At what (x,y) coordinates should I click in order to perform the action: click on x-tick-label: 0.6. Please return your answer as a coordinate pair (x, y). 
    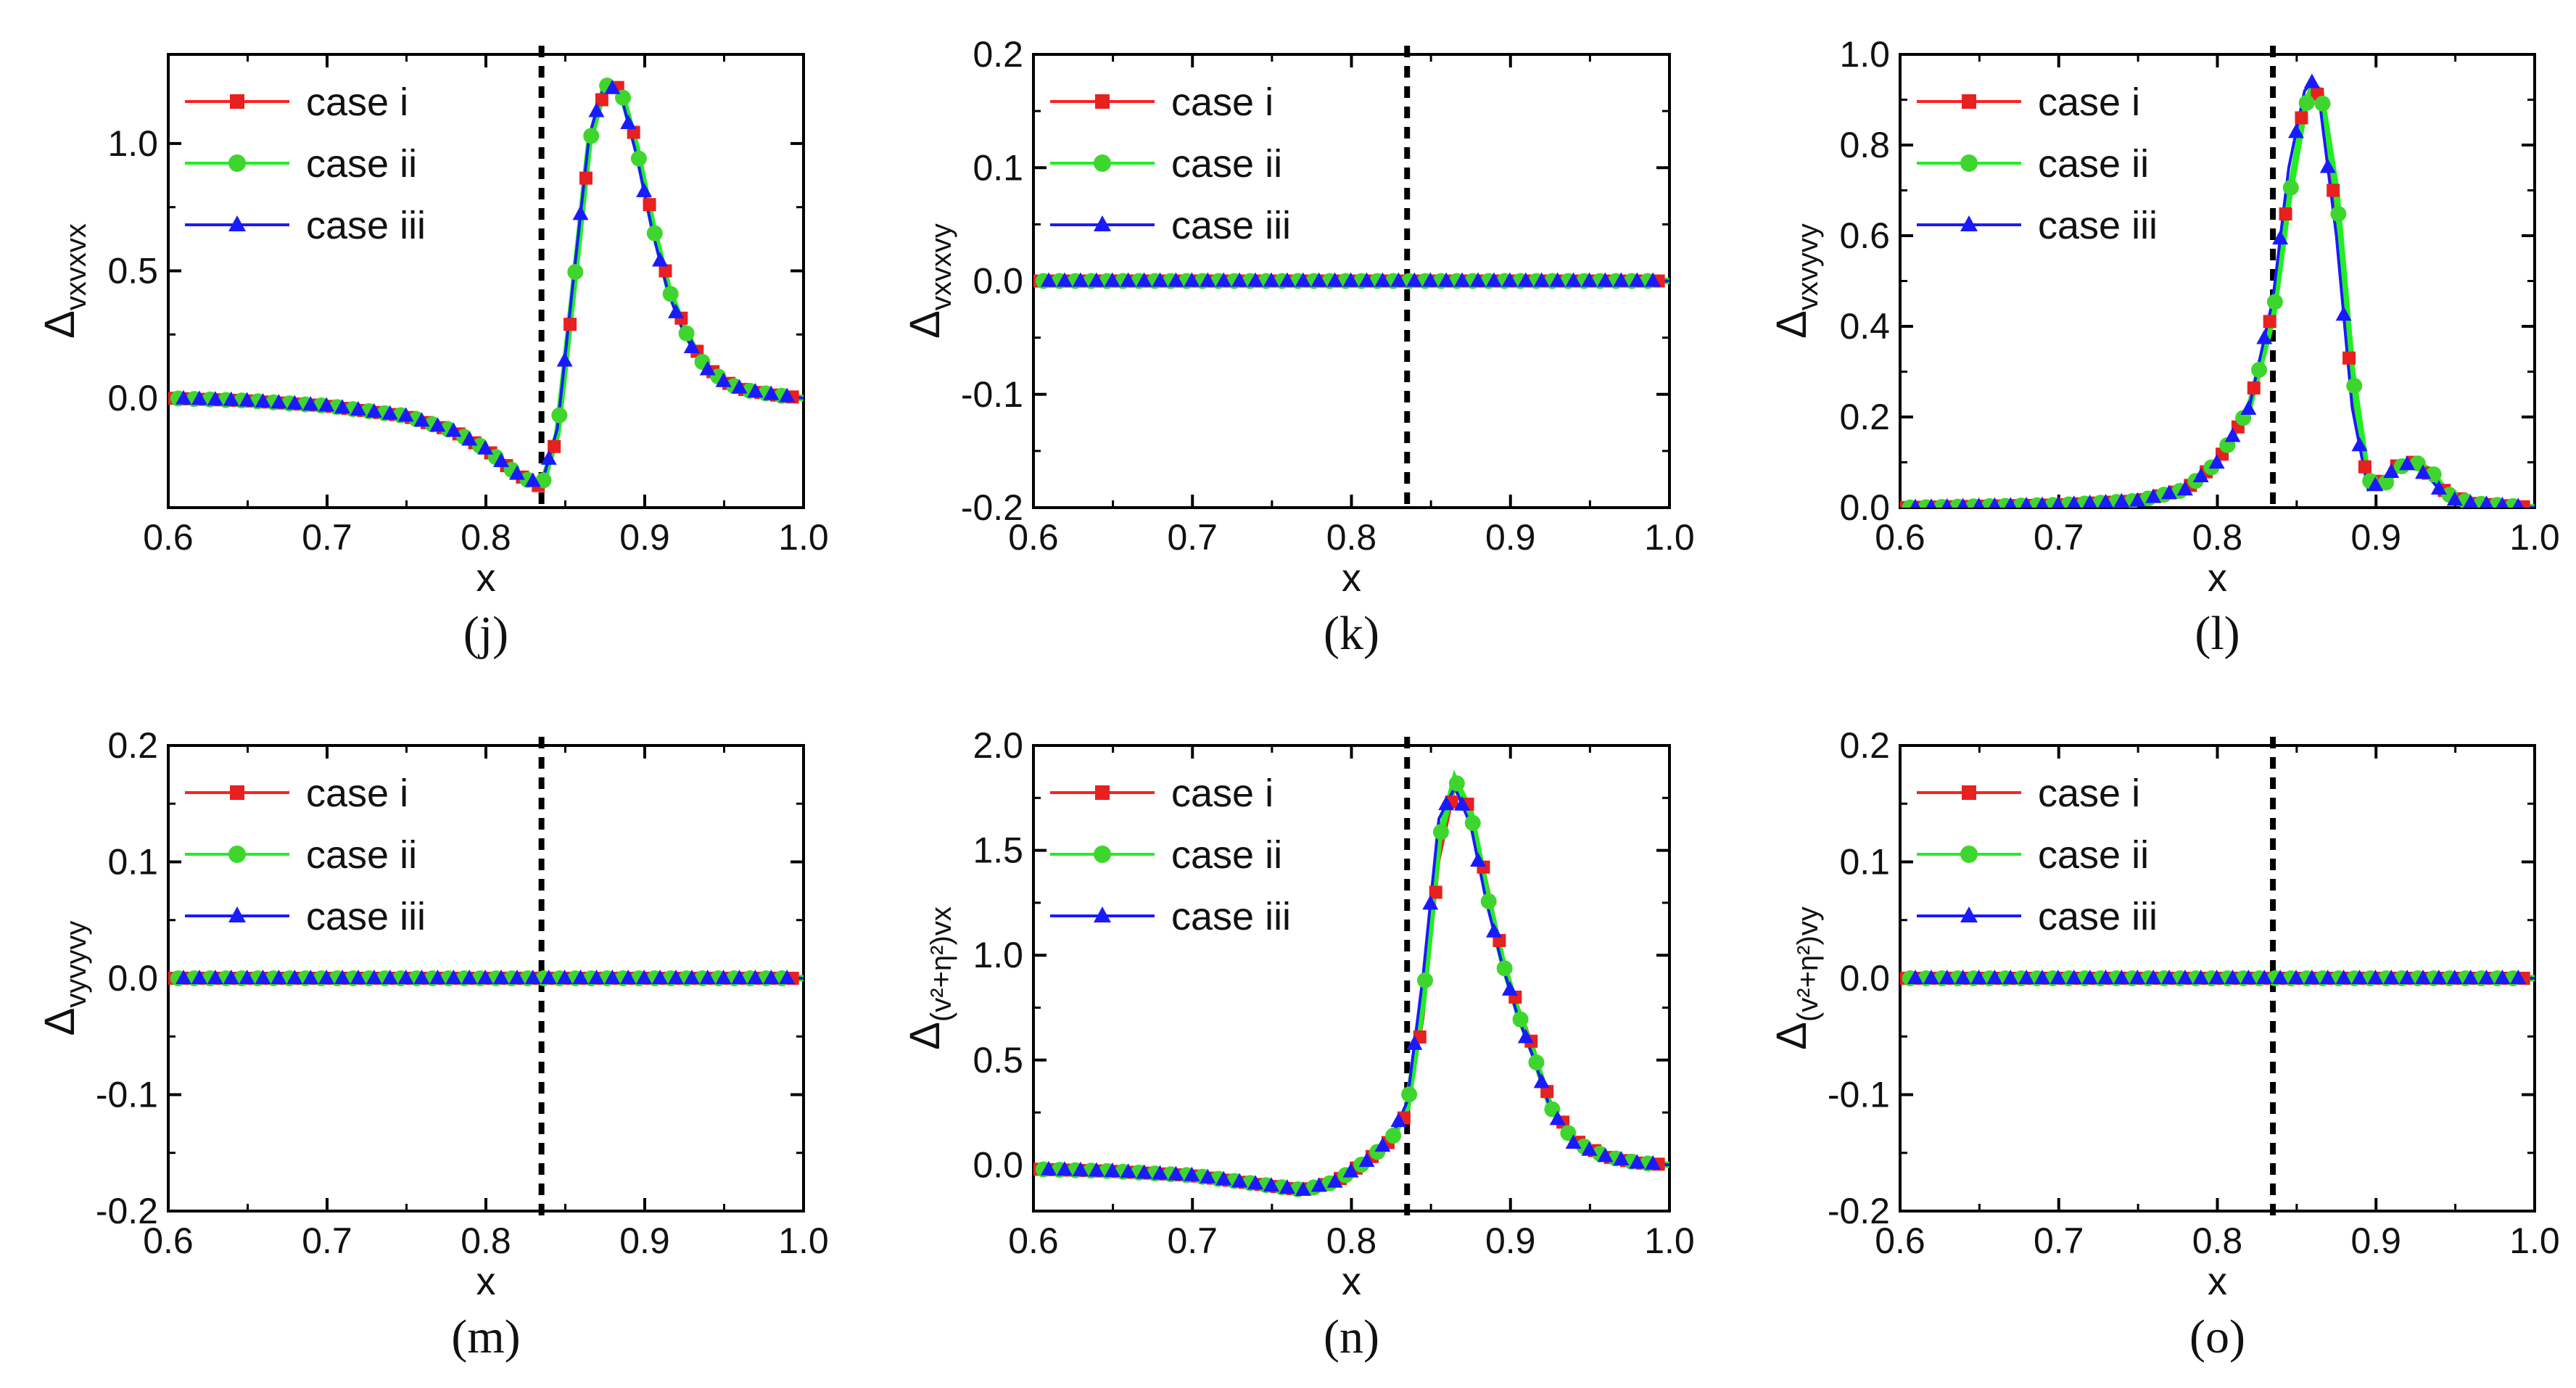
    Looking at the image, I should click on (168, 1240).